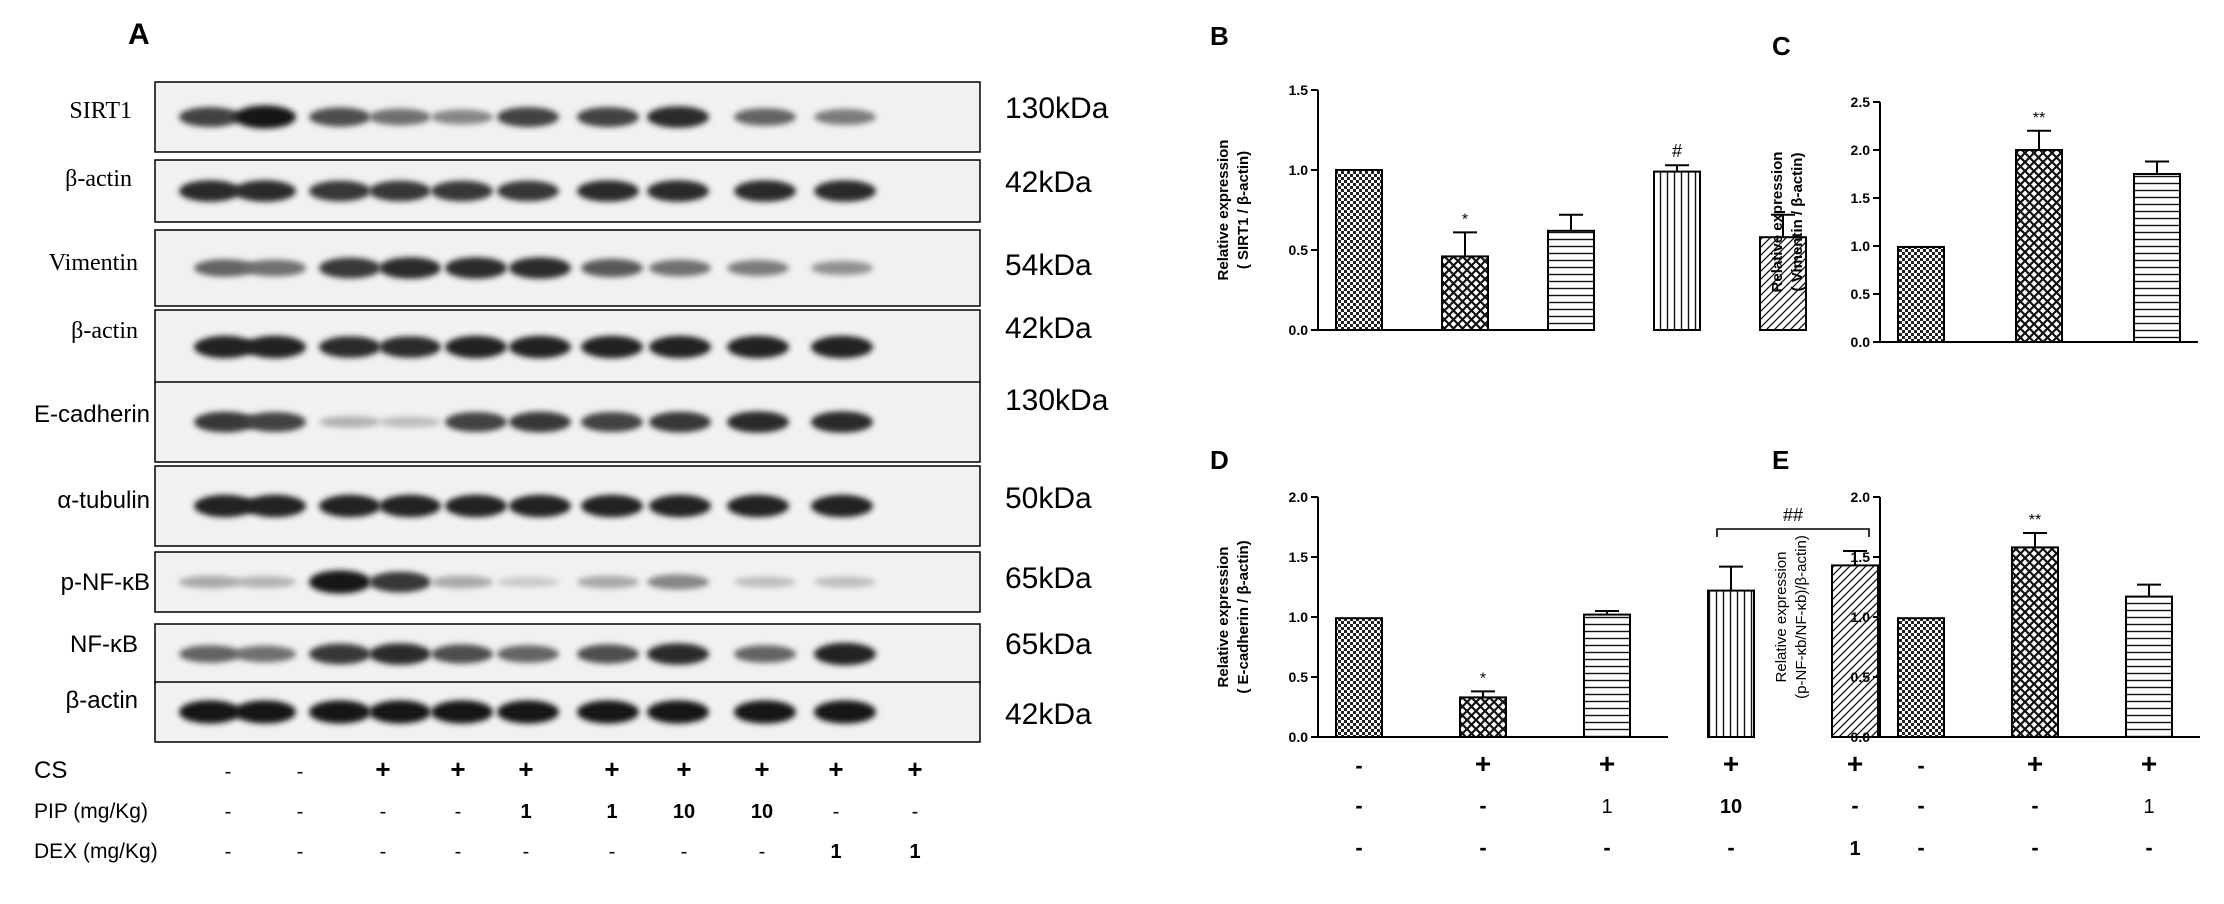 The height and width of the screenshot is (904, 2224). What do you see at coordinates (50, 770) in the screenshot?
I see `treatment-row-label: CS` at bounding box center [50, 770].